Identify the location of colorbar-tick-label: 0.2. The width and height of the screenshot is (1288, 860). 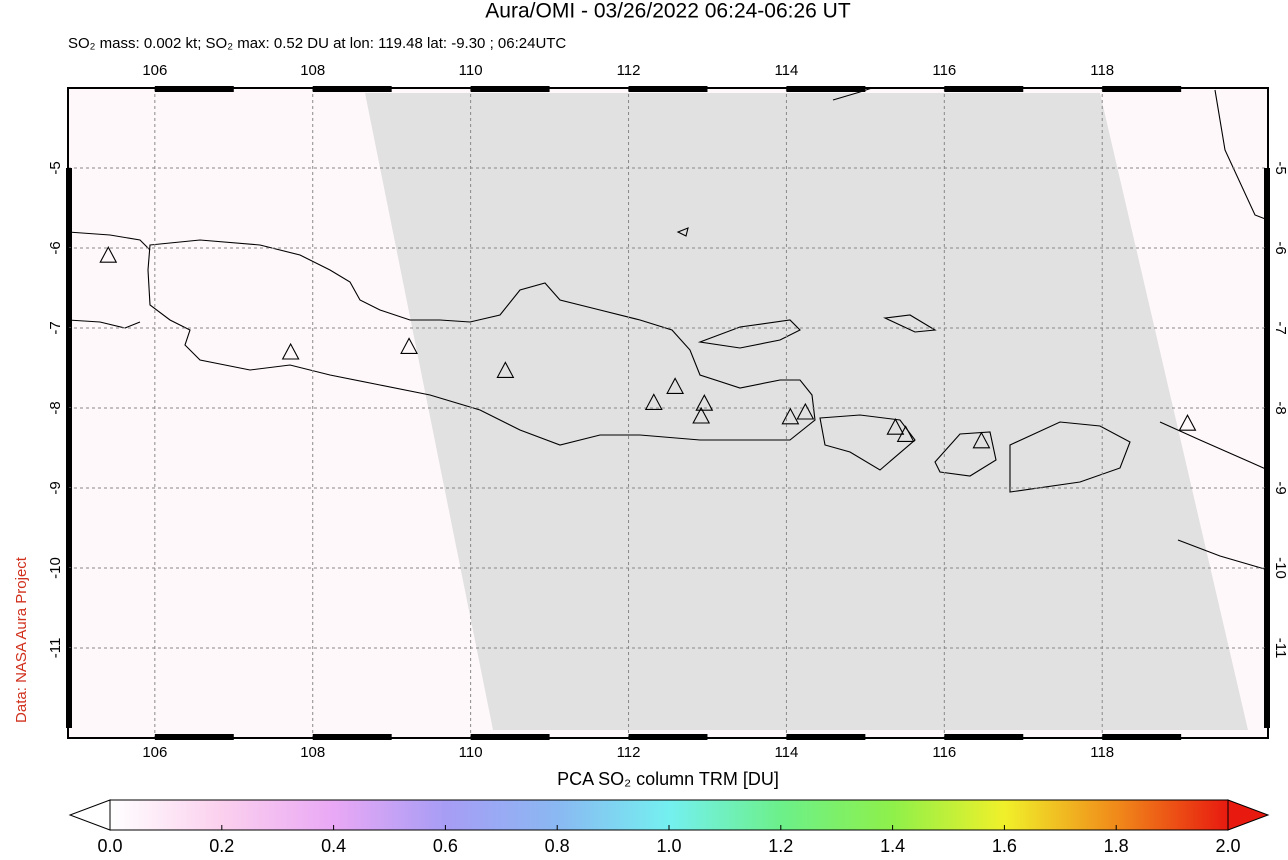
(221, 845).